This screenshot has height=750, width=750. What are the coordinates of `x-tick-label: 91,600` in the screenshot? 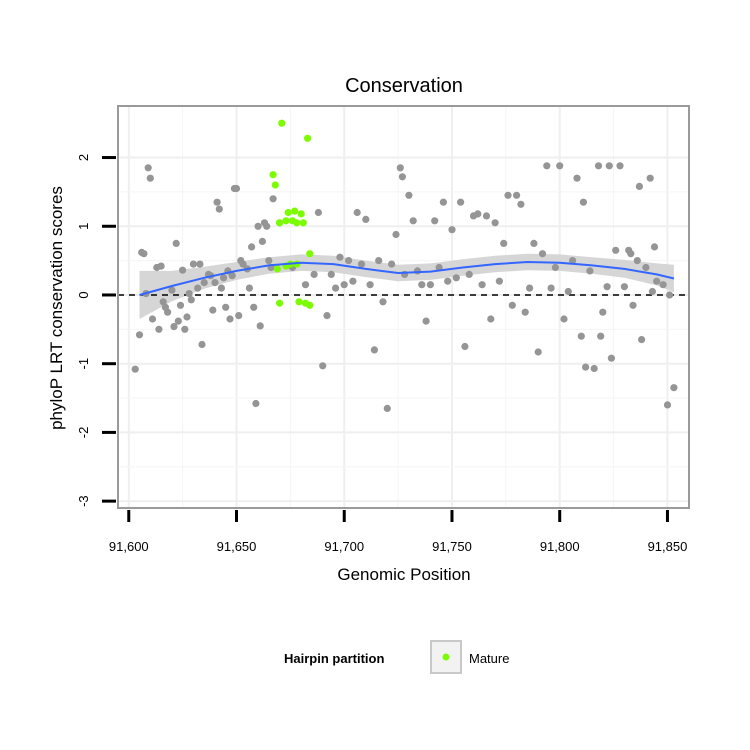 It's located at (129, 546).